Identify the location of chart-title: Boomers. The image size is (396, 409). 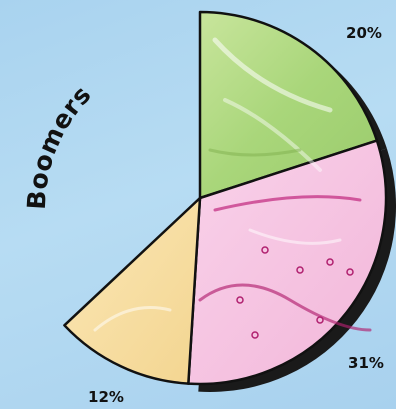
(59, 145).